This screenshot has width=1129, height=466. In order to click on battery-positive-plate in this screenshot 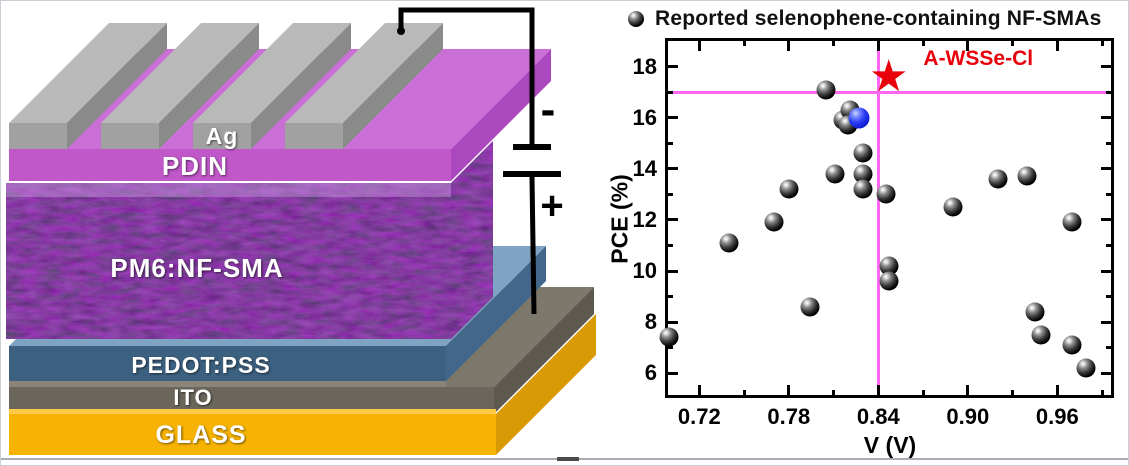, I will do `click(532, 174)`.